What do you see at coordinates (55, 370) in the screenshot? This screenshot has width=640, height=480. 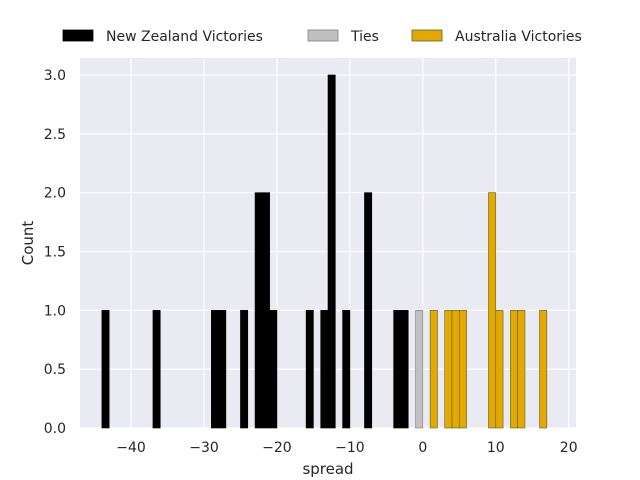 I see `y-tick-label: 0.5` at bounding box center [55, 370].